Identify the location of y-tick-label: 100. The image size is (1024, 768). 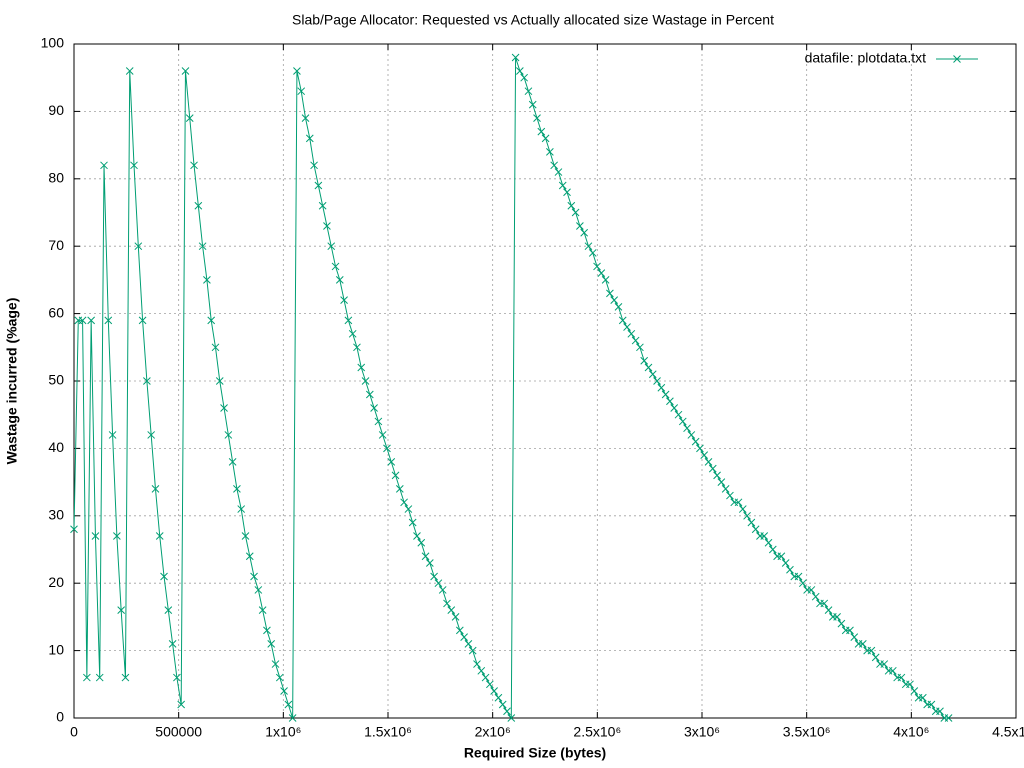
(53, 43).